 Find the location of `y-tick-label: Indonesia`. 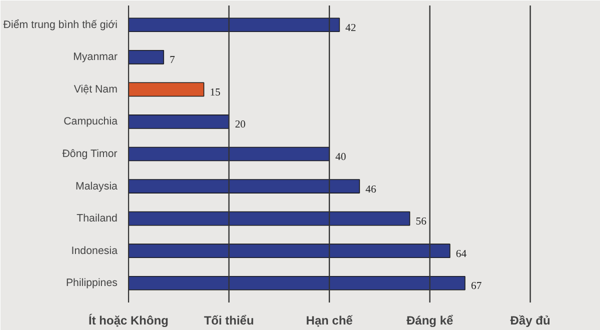

y-tick-label: Indonesia is located at coordinates (94, 250).